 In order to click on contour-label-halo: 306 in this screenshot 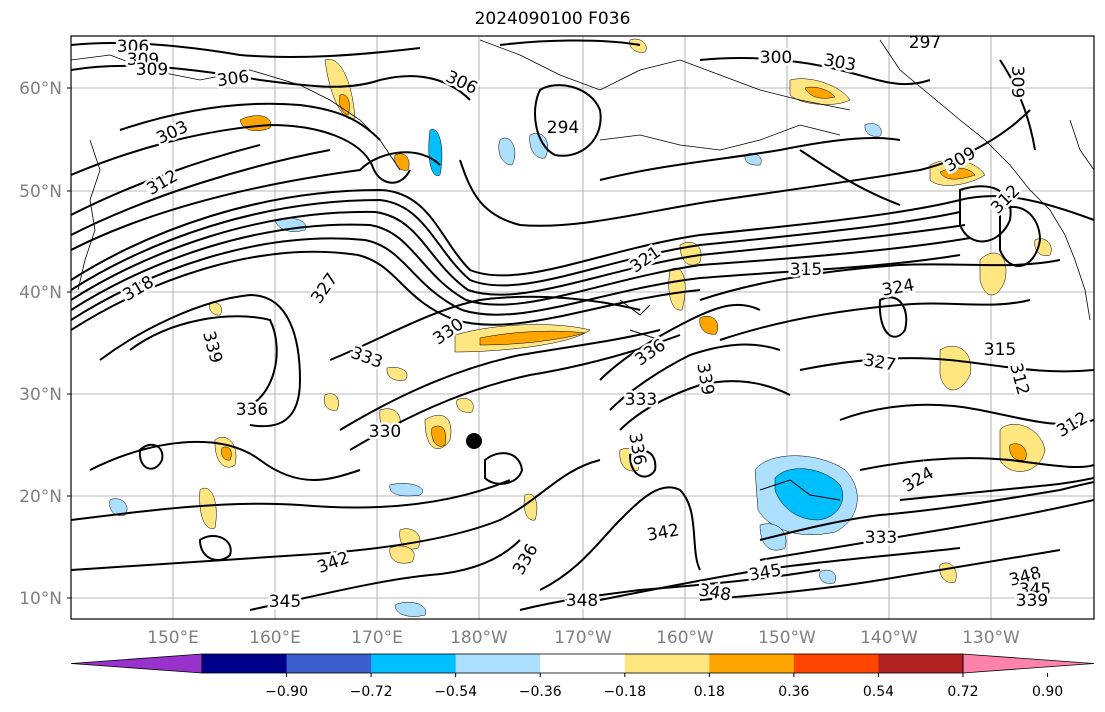, I will do `click(133, 47)`.